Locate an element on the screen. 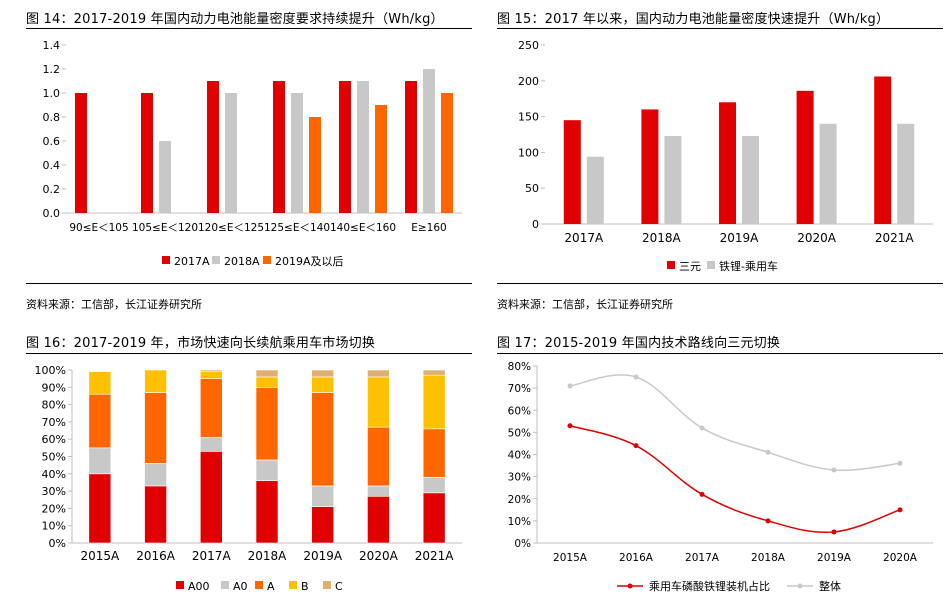  c14-legend-label-1: 2018A is located at coordinates (242, 261).